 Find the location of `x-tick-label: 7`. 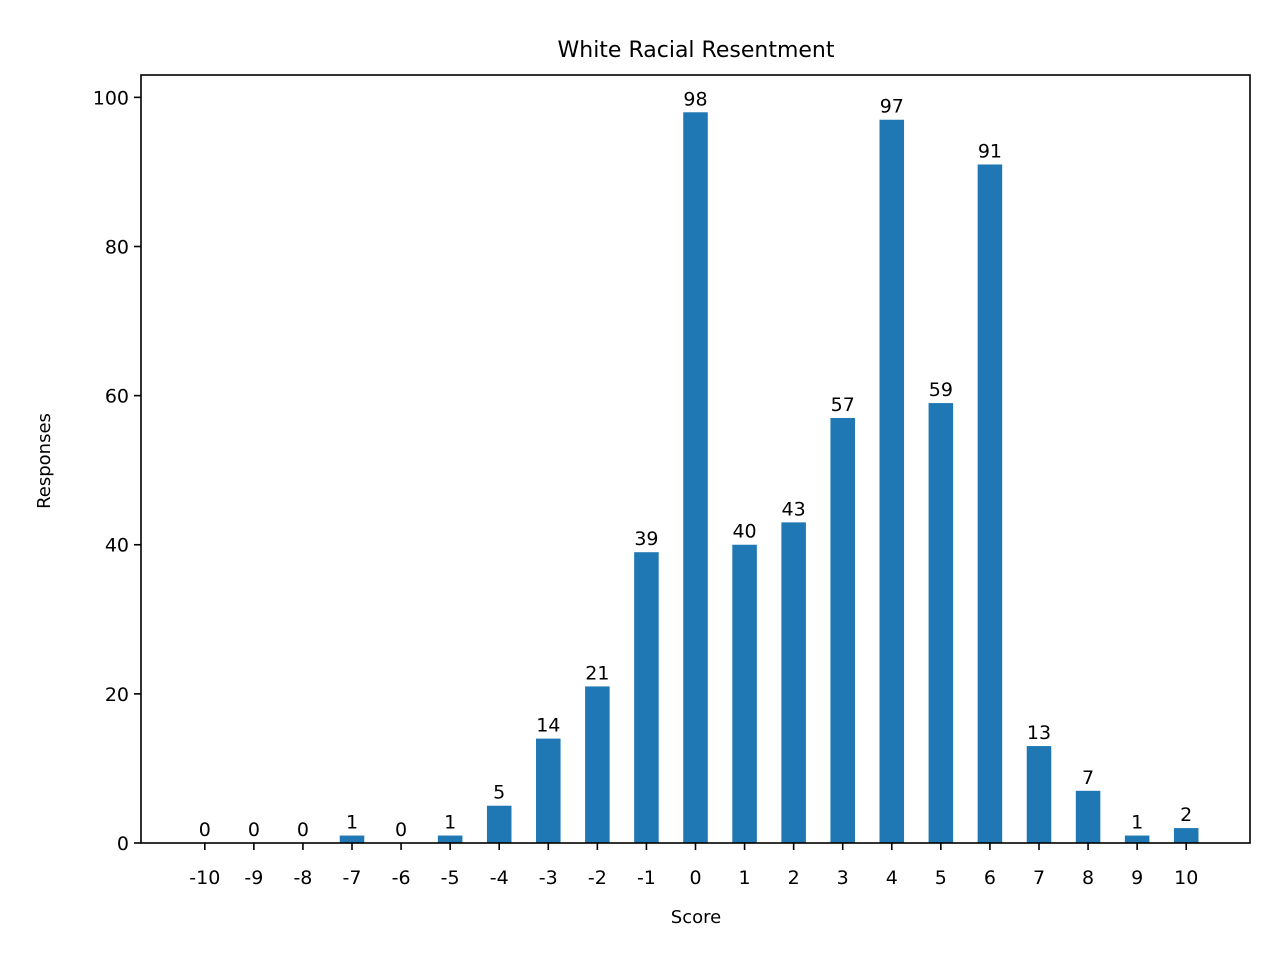

x-tick-label: 7 is located at coordinates (1039, 878).